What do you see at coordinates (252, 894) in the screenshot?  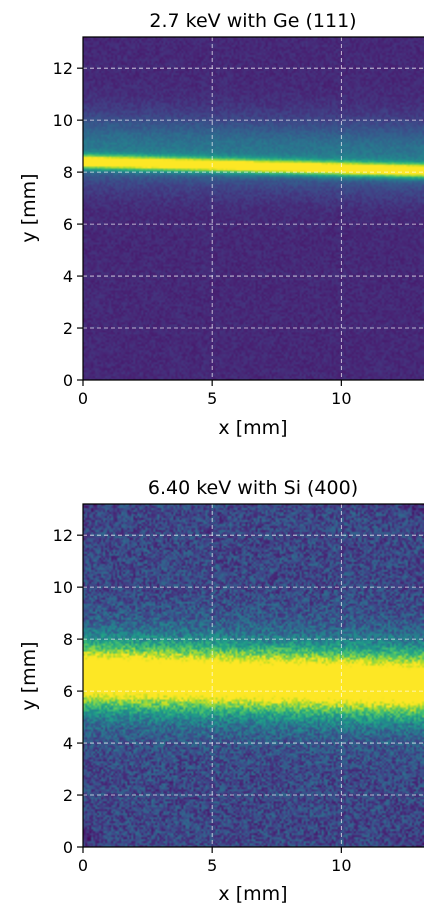 I see `x-axis-label-2: x [mm]` at bounding box center [252, 894].